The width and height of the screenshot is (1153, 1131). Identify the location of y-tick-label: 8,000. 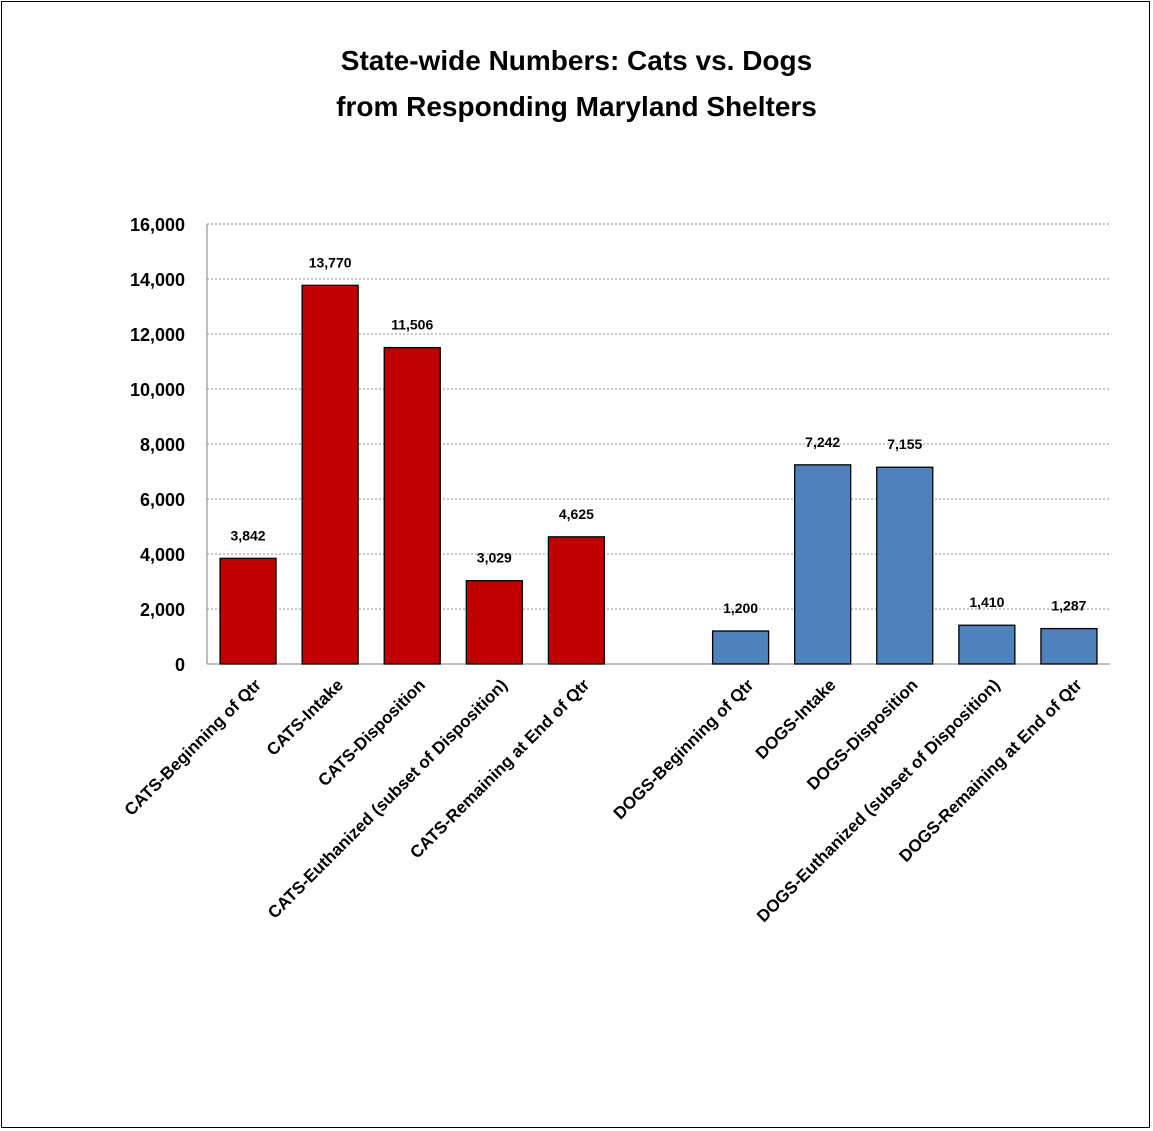
(162, 445).